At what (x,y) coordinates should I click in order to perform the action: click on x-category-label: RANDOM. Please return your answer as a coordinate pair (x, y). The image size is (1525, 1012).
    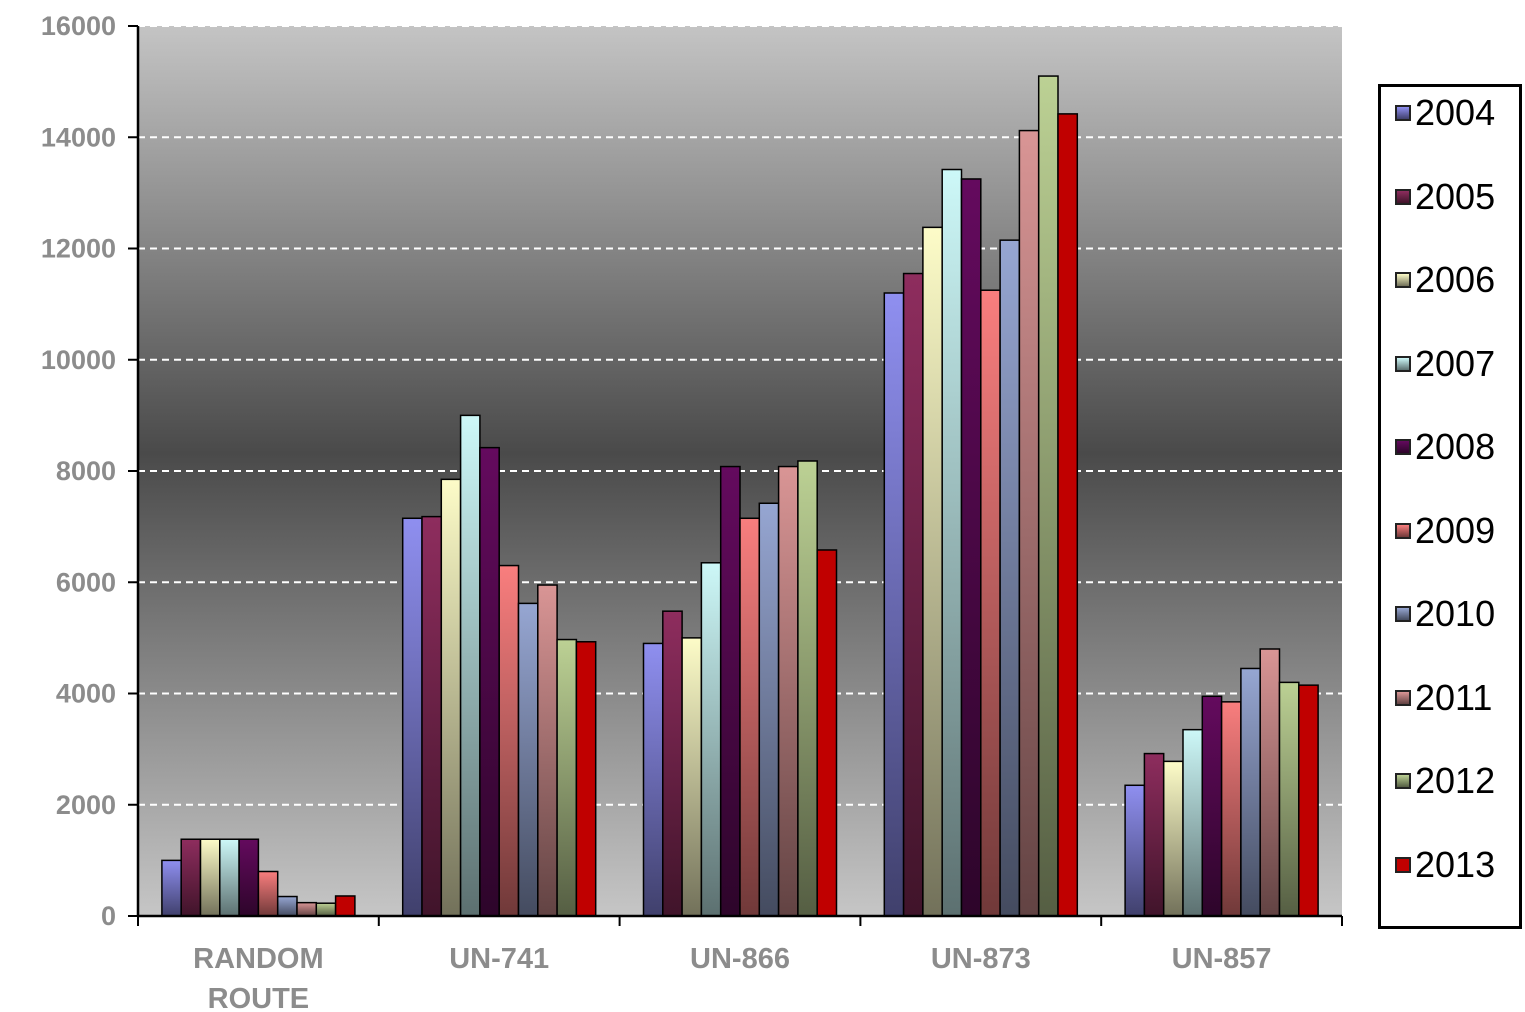
    Looking at the image, I should click on (258, 959).